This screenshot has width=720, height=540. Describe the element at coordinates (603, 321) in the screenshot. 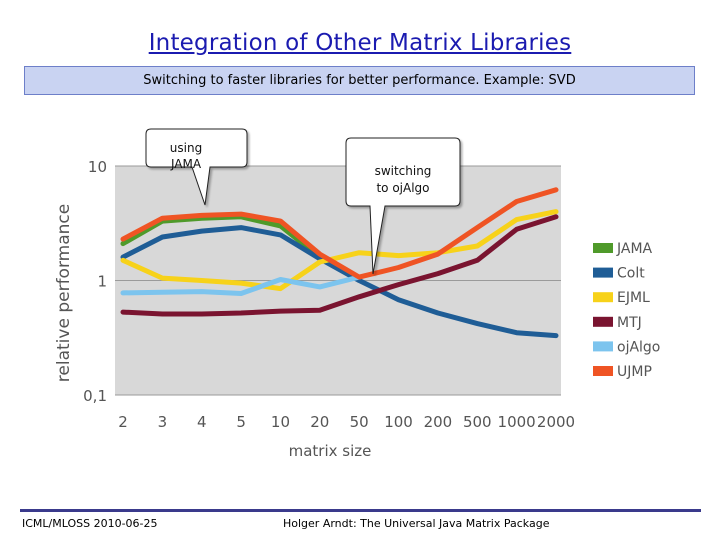

I see `legend-swatch-mtj` at that location.